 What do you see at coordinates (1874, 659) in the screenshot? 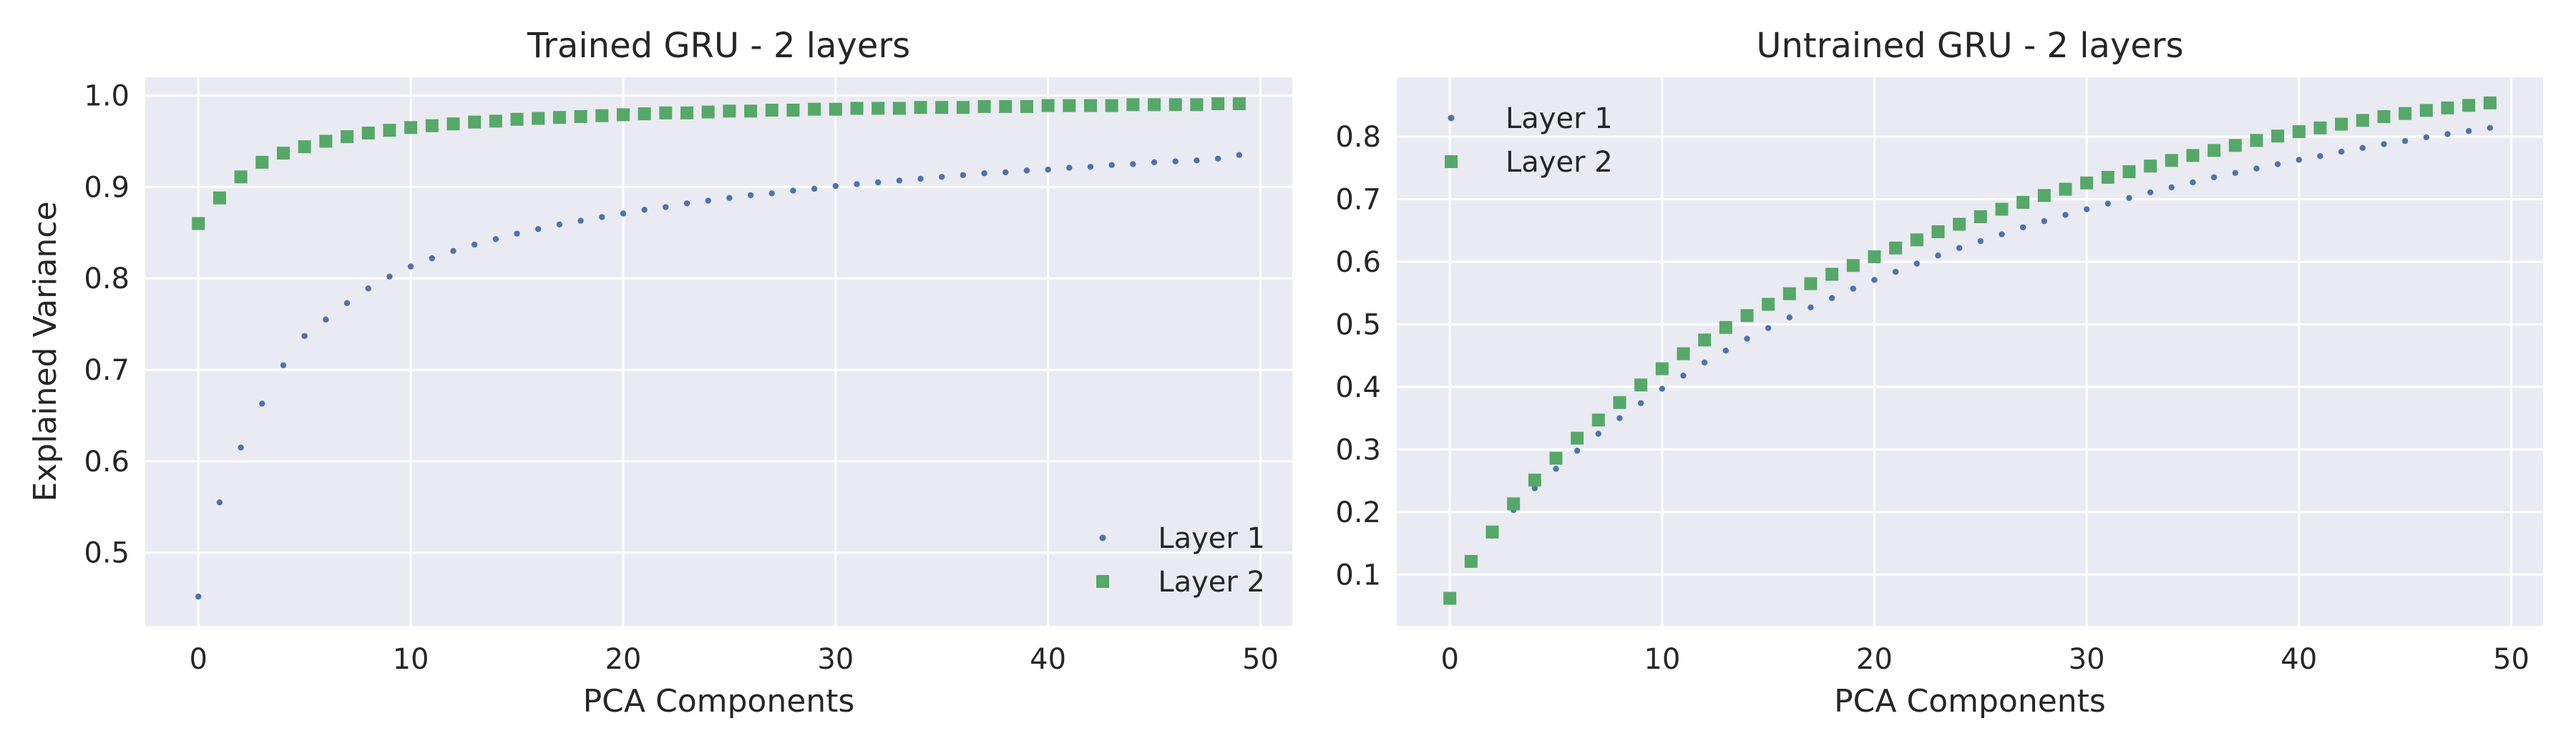
I see `x-tick-label: 20` at bounding box center [1874, 659].